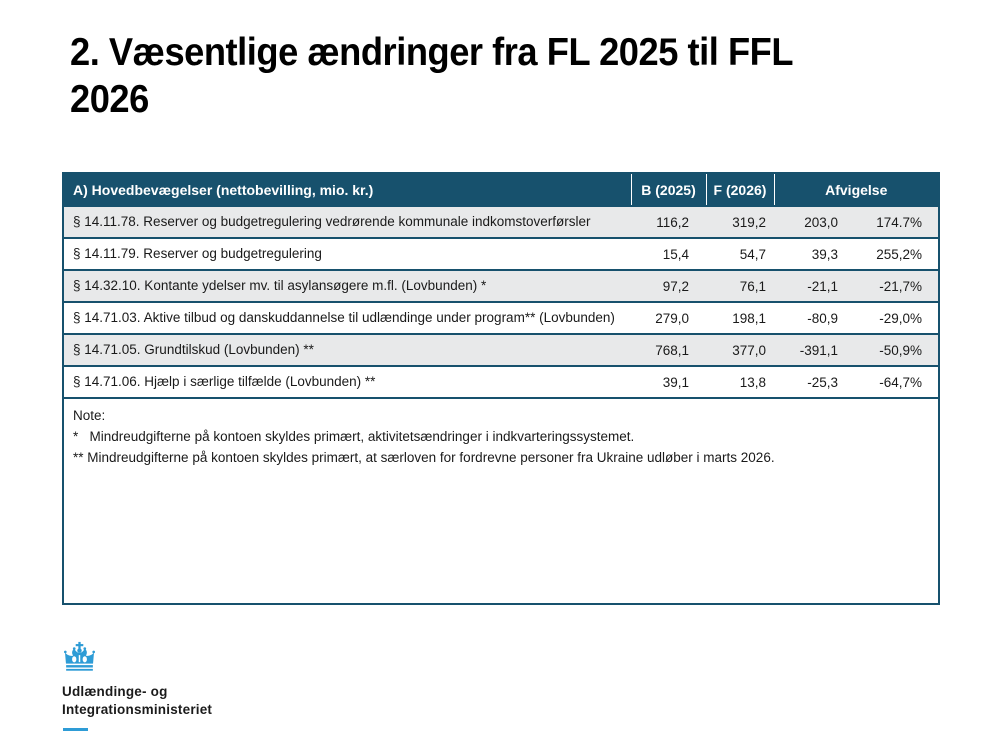 The width and height of the screenshot is (1000, 750). I want to click on cell-f2026: 76,1, so click(740, 286).